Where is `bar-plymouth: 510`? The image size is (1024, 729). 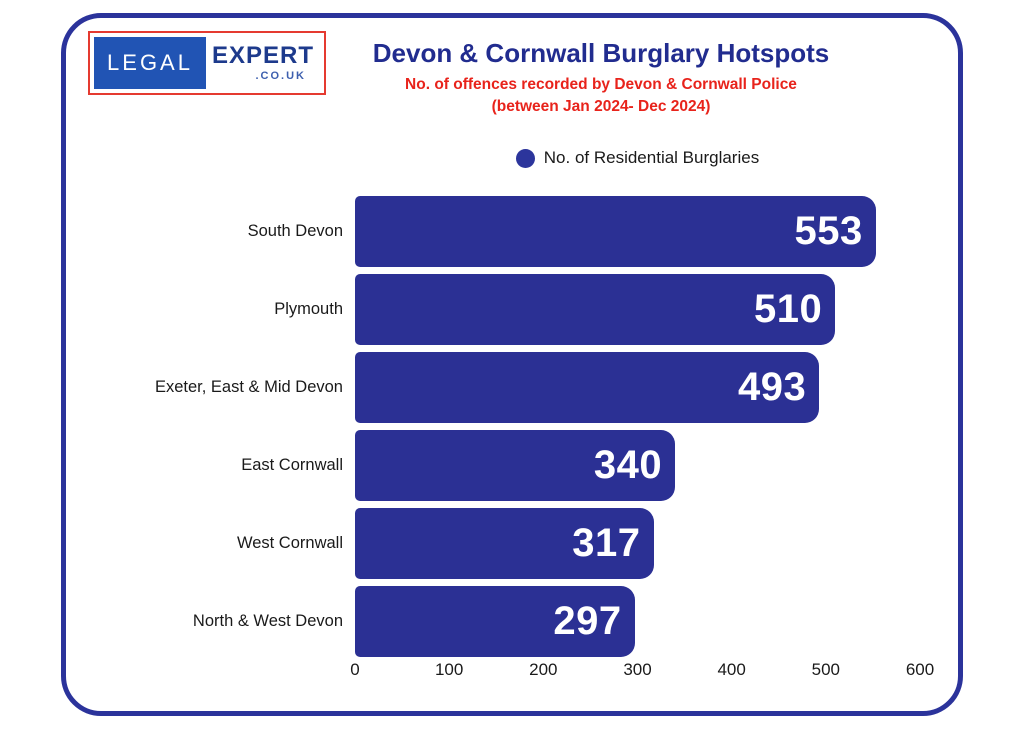
bar-plymouth: 510 is located at coordinates (595, 309).